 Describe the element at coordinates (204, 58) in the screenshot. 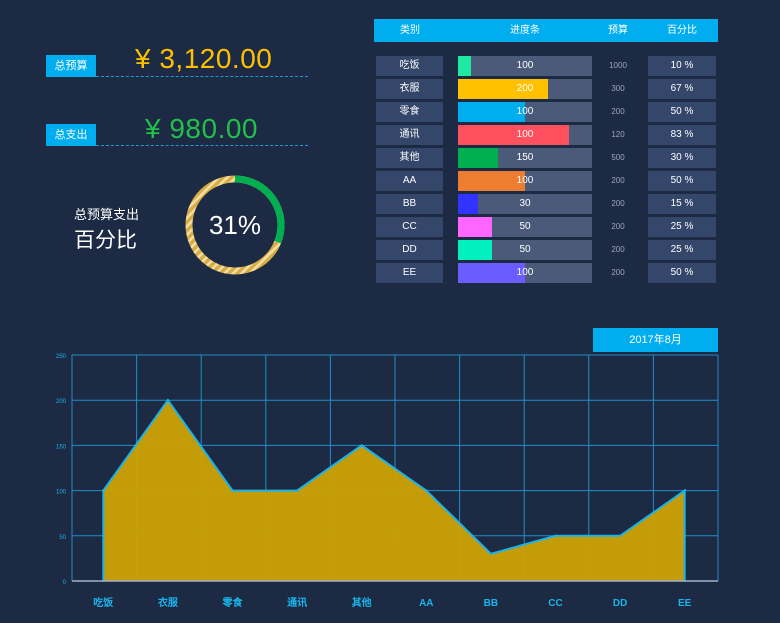

I see `total-budget-value: ¥ 3,120.00` at that location.